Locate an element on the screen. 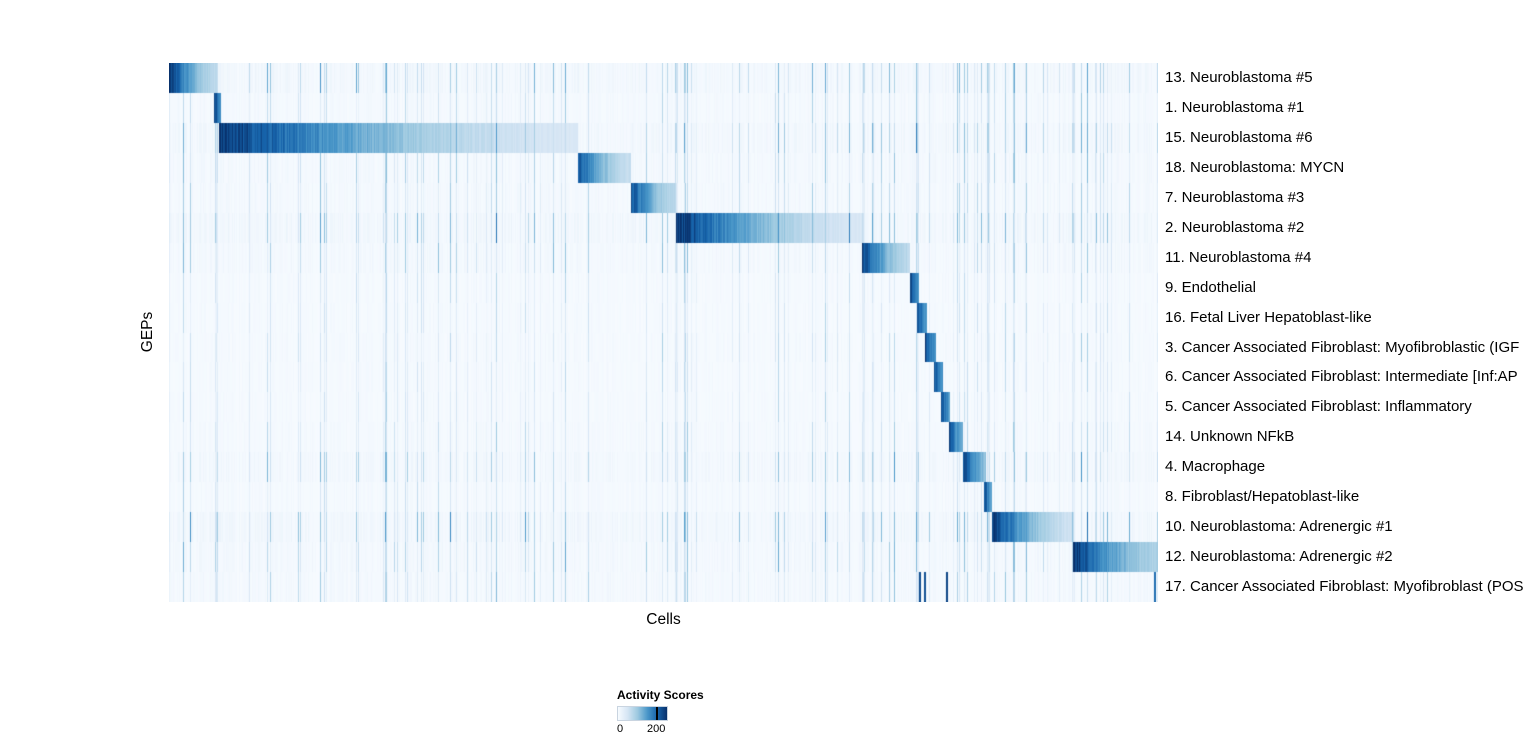 The width and height of the screenshot is (1540, 743). x-axis-label: Cells is located at coordinates (663, 619).